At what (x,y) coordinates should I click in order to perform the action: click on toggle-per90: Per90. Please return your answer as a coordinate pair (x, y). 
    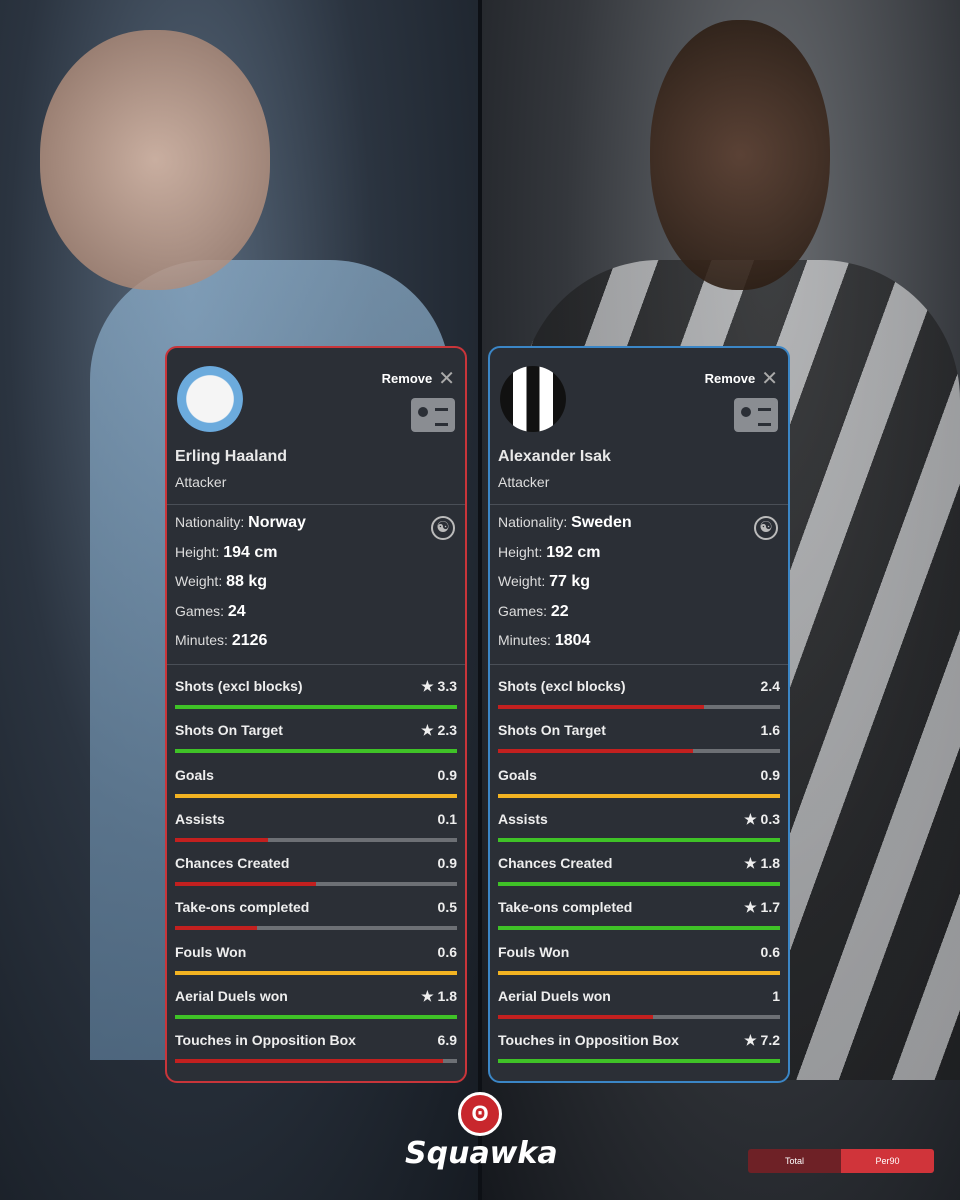
    Looking at the image, I should click on (887, 1161).